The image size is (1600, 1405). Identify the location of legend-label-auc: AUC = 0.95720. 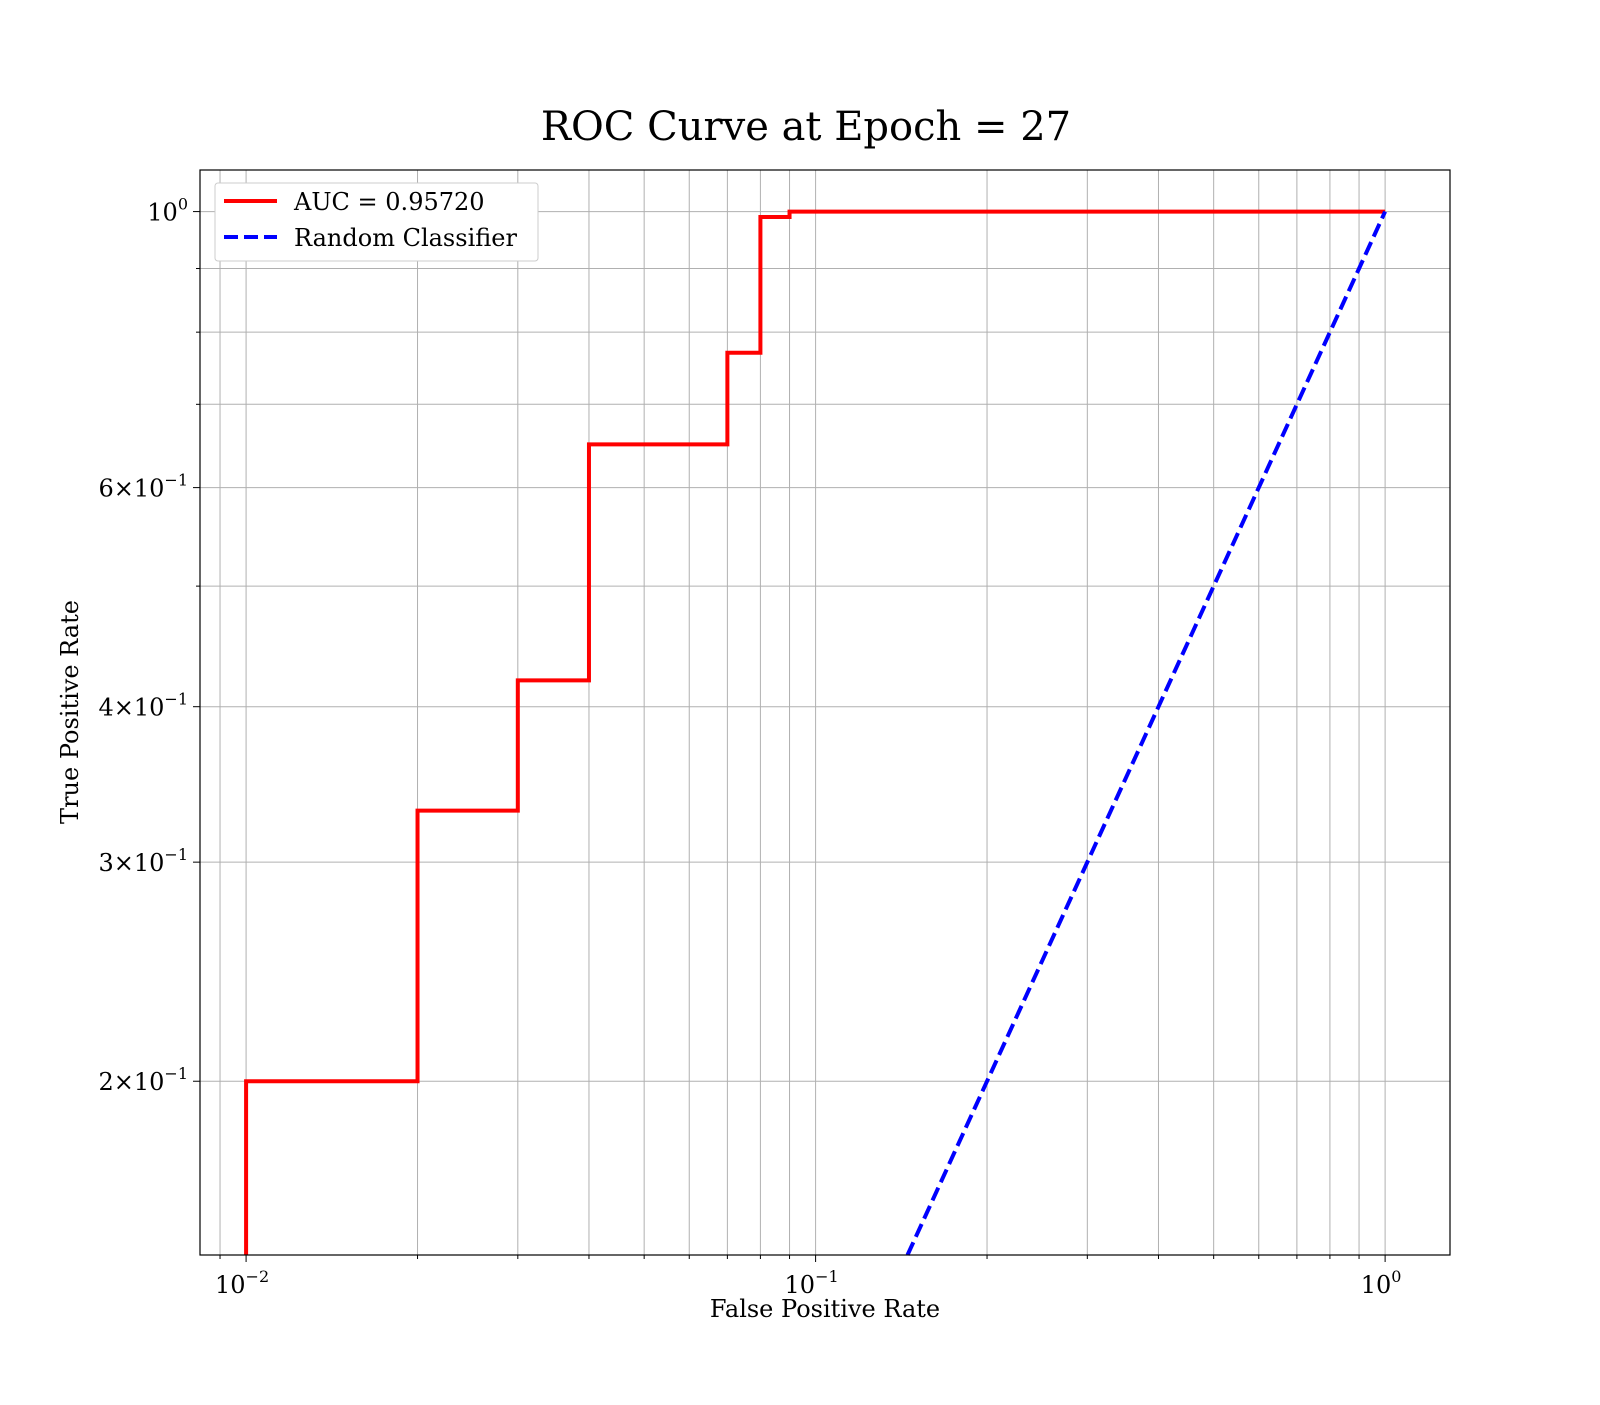
(389, 202).